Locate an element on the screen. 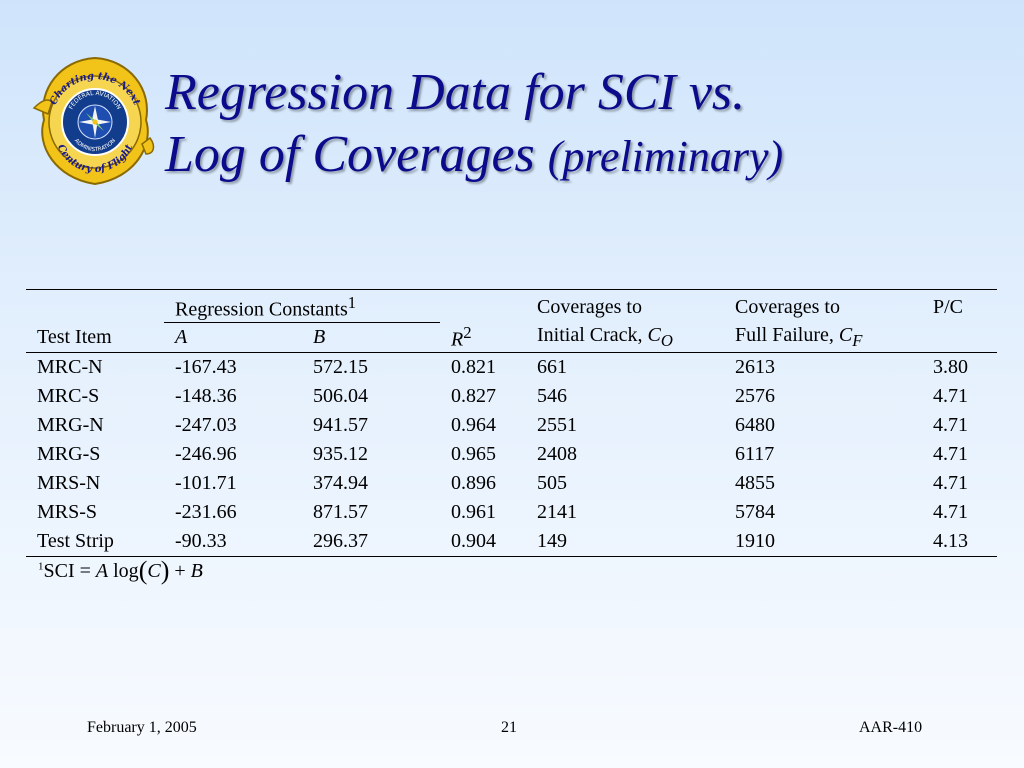 The image size is (1024, 768). a-header: A is located at coordinates (233, 337).